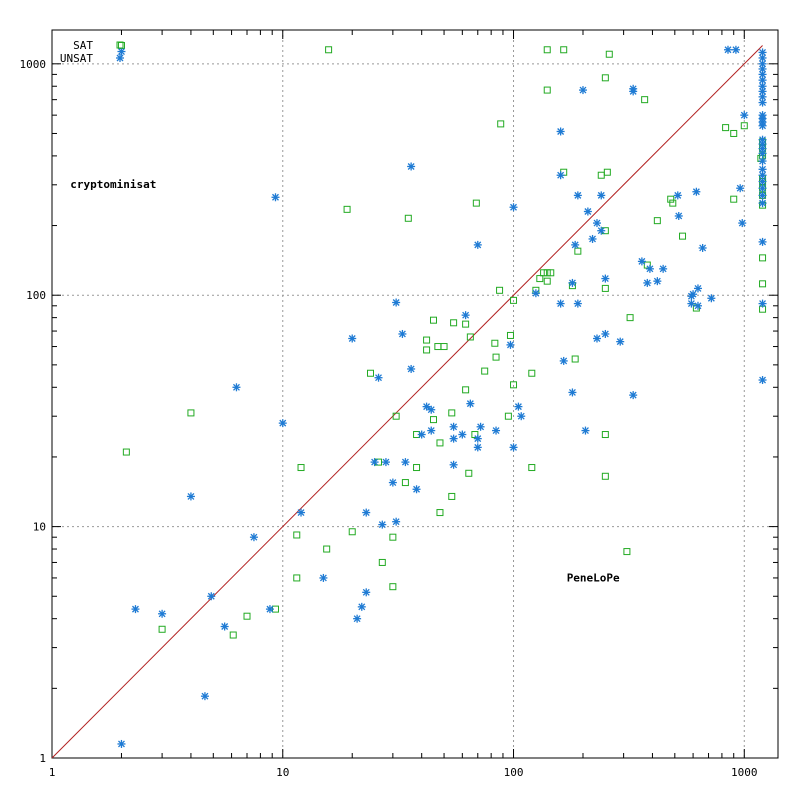  I want to click on y-tick-label: 1000, so click(33, 64).